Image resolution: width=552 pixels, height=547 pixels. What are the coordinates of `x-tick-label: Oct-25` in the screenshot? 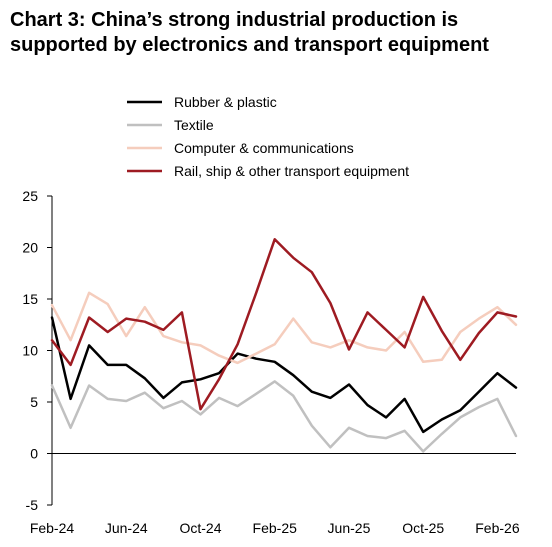 It's located at (423, 528).